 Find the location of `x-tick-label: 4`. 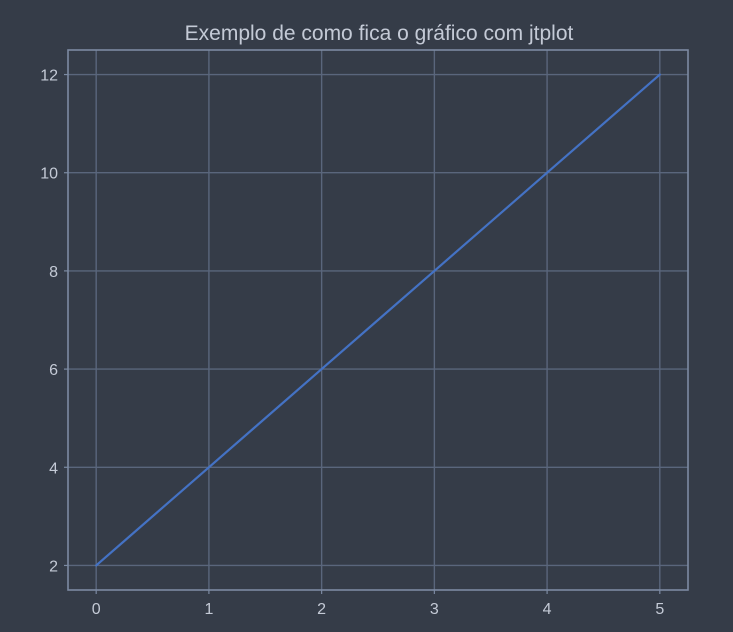

x-tick-label: 4 is located at coordinates (547, 609).